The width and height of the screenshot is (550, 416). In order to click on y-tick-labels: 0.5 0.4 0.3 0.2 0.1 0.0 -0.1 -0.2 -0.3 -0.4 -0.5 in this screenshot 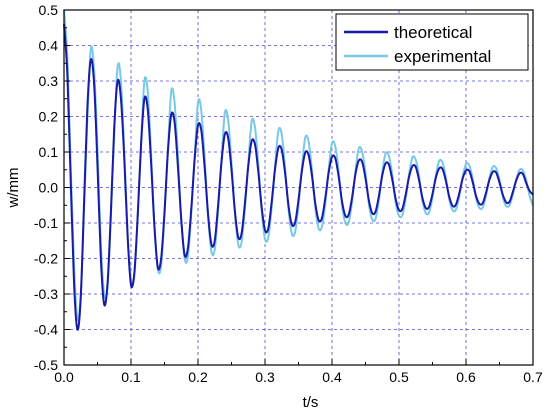, I will do `click(46, 187)`.